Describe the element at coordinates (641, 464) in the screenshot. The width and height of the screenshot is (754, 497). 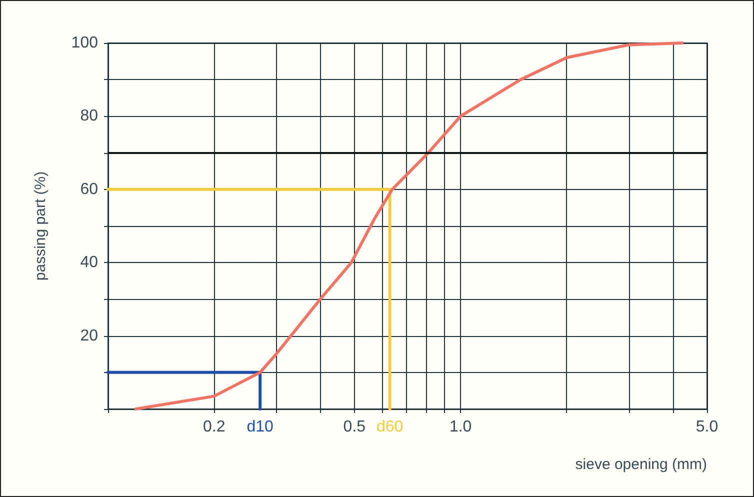
I see `x-axis-title: sieve opening (mm)` at that location.